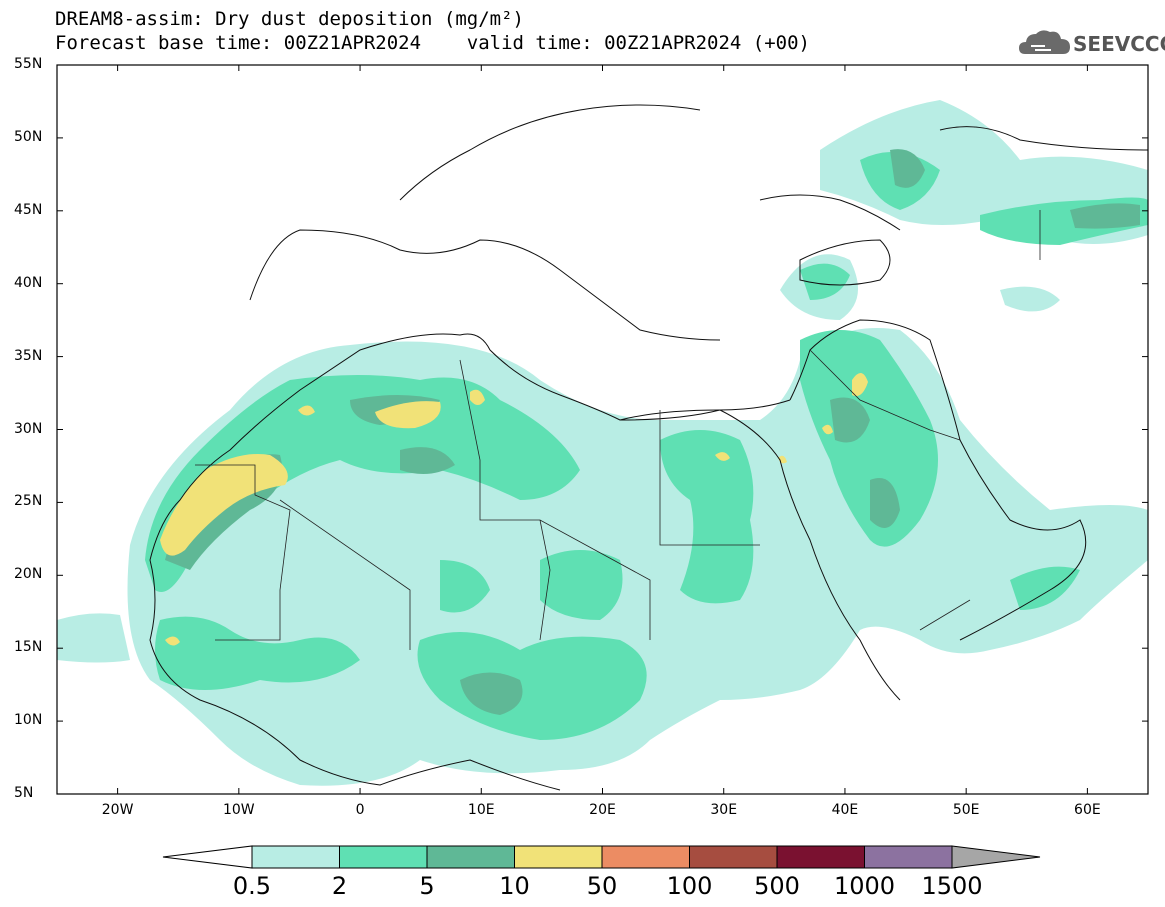  Describe the element at coordinates (481, 810) in the screenshot. I see `lon-label: 10E` at that location.